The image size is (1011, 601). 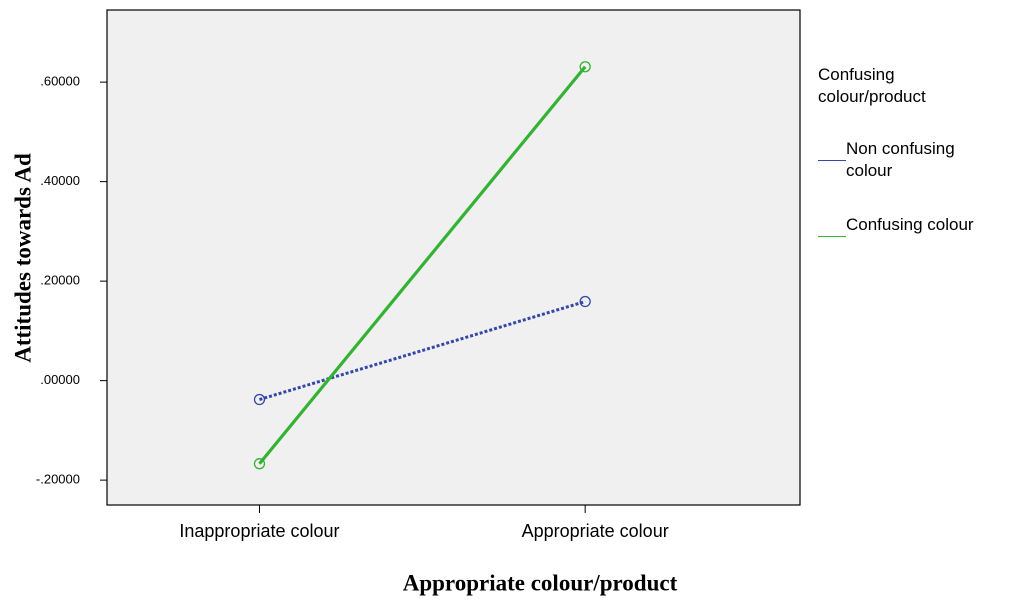 What do you see at coordinates (22, 258) in the screenshot?
I see `y-axis-label: Attitudes towards Ad` at bounding box center [22, 258].